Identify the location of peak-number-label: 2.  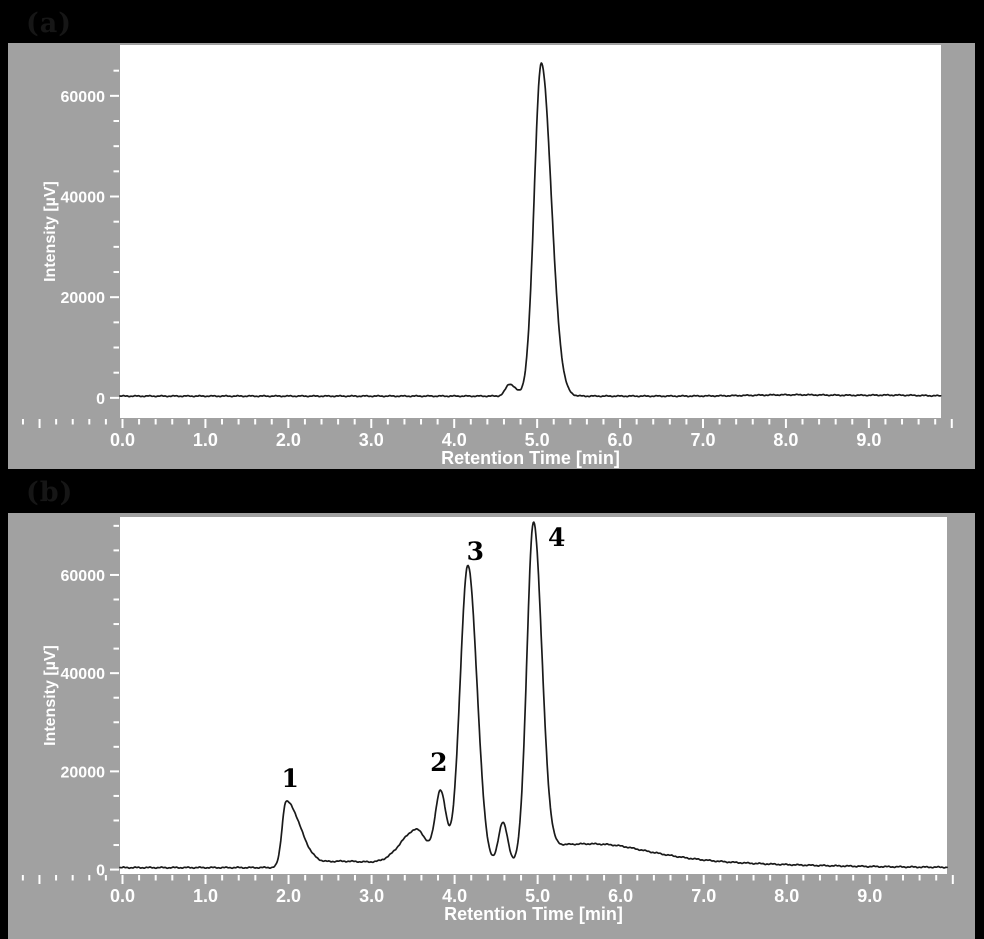
(438, 762).